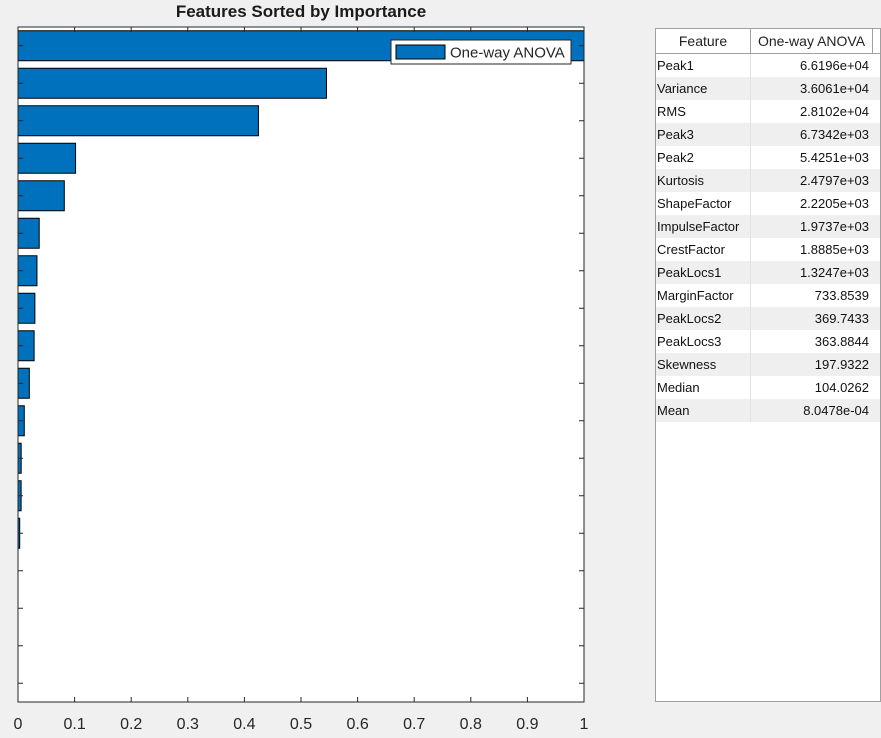 Image resolution: width=881 pixels, height=738 pixels. What do you see at coordinates (703, 180) in the screenshot?
I see `feature-name-cell: Kurtosis` at bounding box center [703, 180].